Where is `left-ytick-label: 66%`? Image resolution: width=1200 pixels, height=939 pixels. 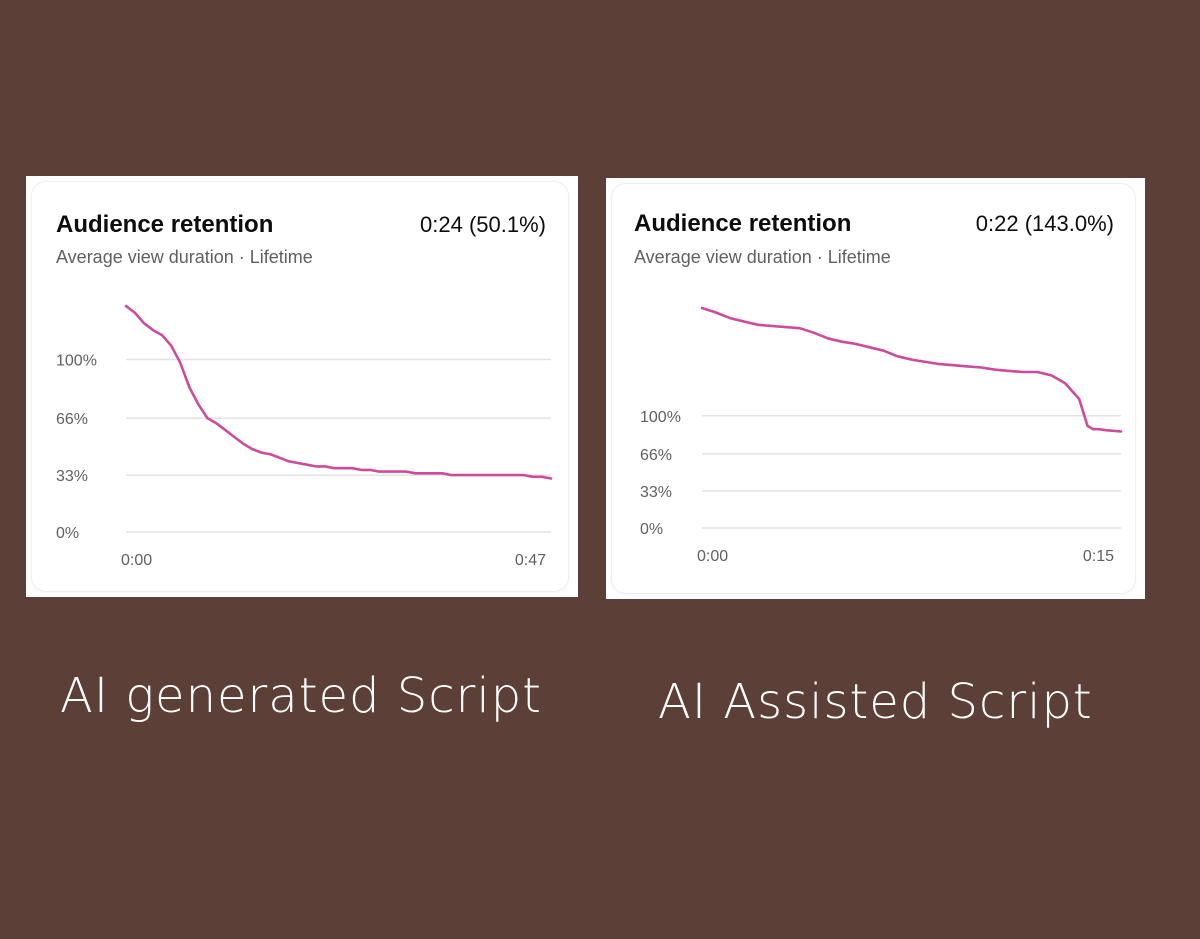
left-ytick-label: 66% is located at coordinates (72, 419).